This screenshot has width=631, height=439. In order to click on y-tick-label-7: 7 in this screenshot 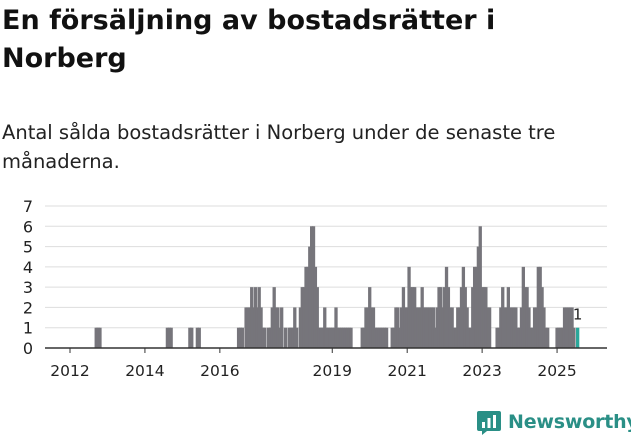, I will do `click(28, 206)`.